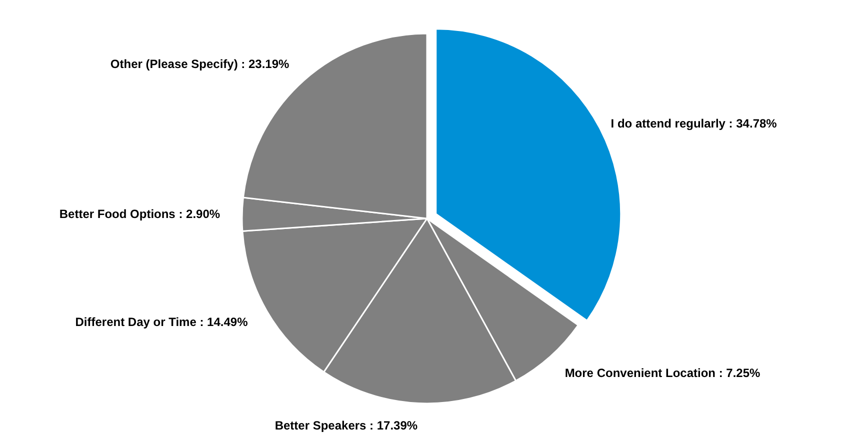 The width and height of the screenshot is (854, 437). What do you see at coordinates (694, 123) in the screenshot?
I see `slice-label: I do attend regularly : 34.78%` at bounding box center [694, 123].